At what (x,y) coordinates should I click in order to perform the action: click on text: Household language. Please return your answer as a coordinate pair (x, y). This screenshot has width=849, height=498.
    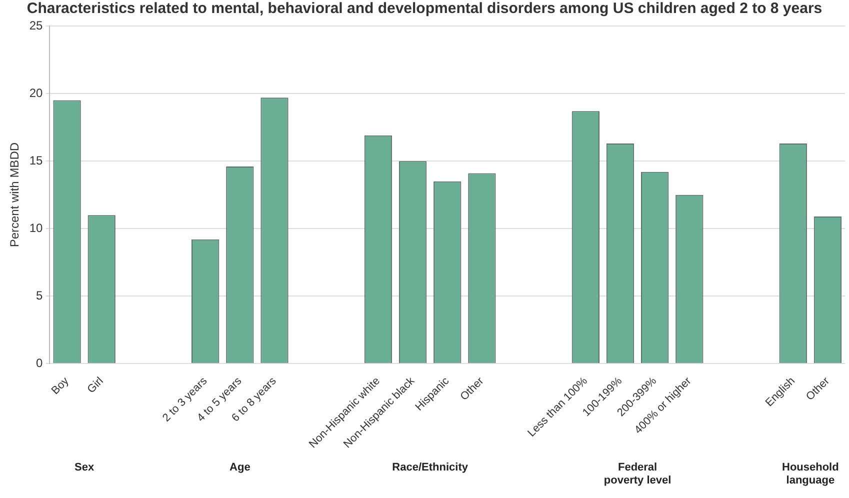
    Looking at the image, I should click on (810, 474).